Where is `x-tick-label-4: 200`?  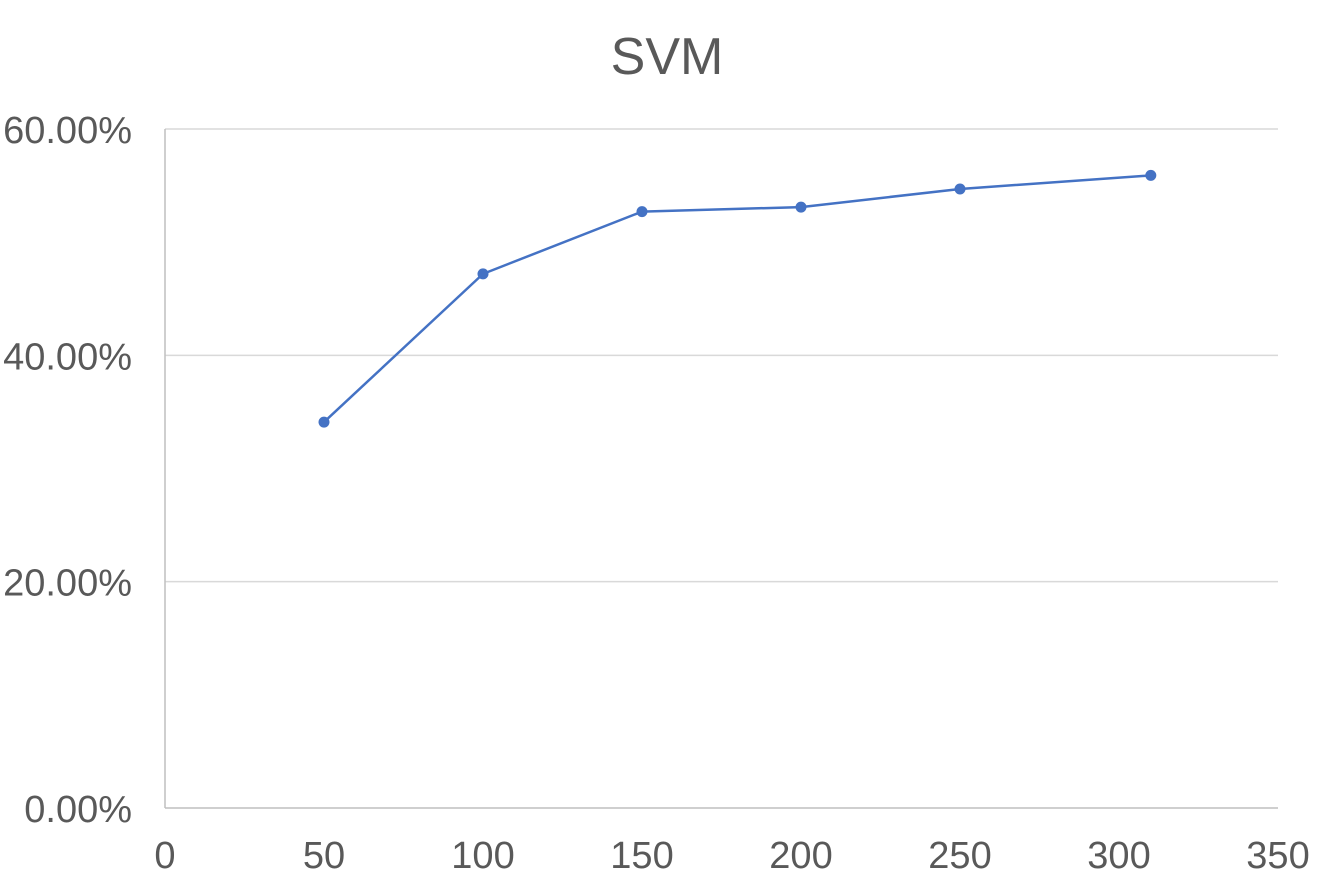
x-tick-label-4: 200 is located at coordinates (800, 856).